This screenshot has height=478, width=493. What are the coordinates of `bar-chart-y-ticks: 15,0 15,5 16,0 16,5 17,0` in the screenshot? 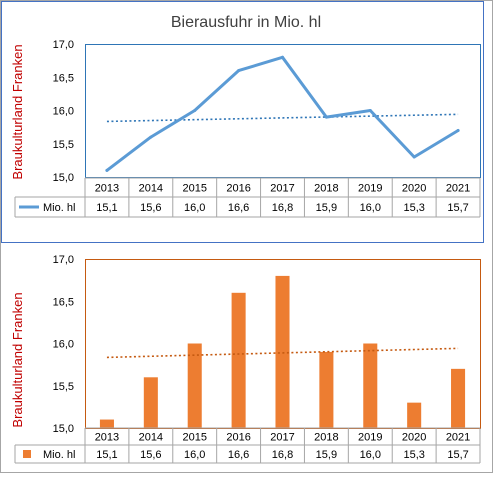 It's located at (63, 344).